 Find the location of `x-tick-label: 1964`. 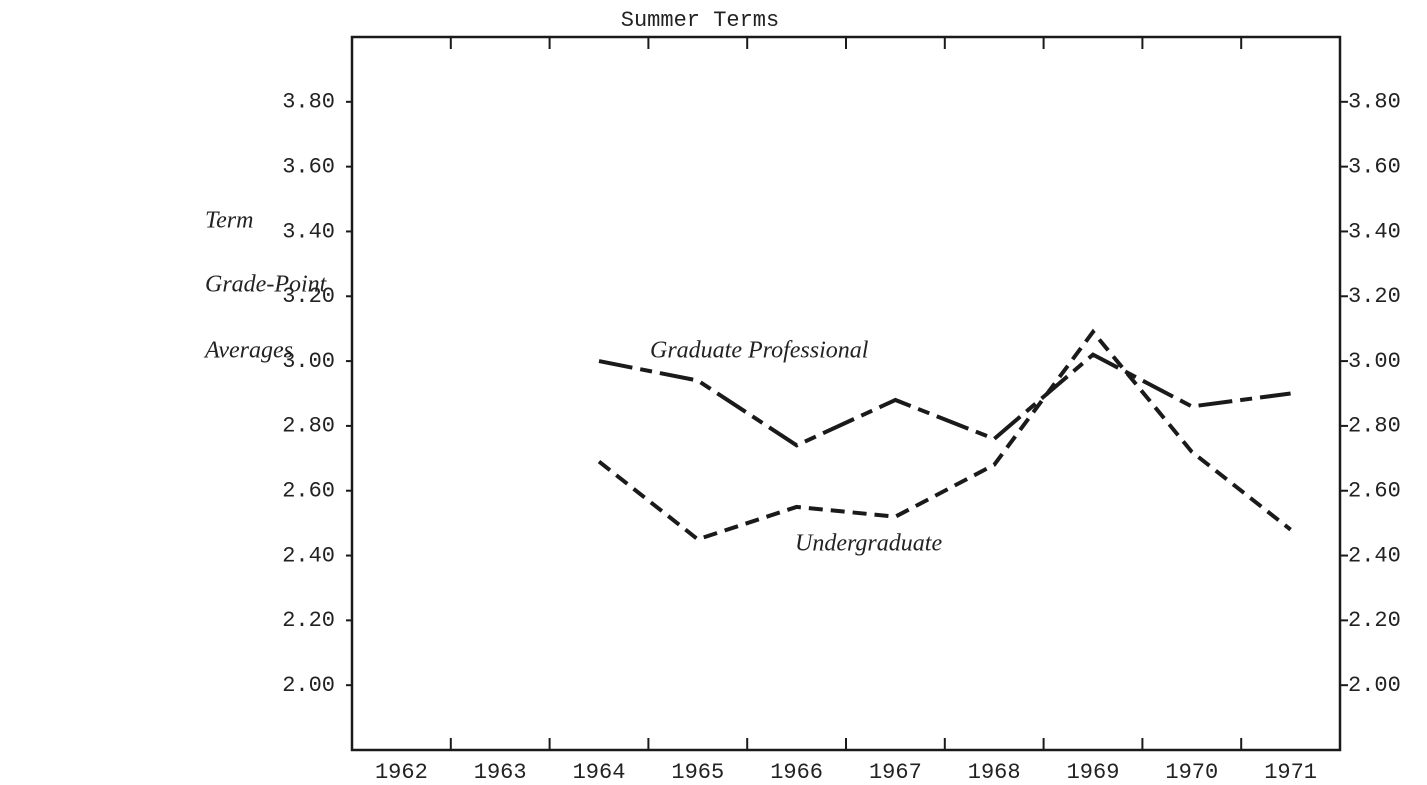

x-tick-label: 1964 is located at coordinates (599, 772).